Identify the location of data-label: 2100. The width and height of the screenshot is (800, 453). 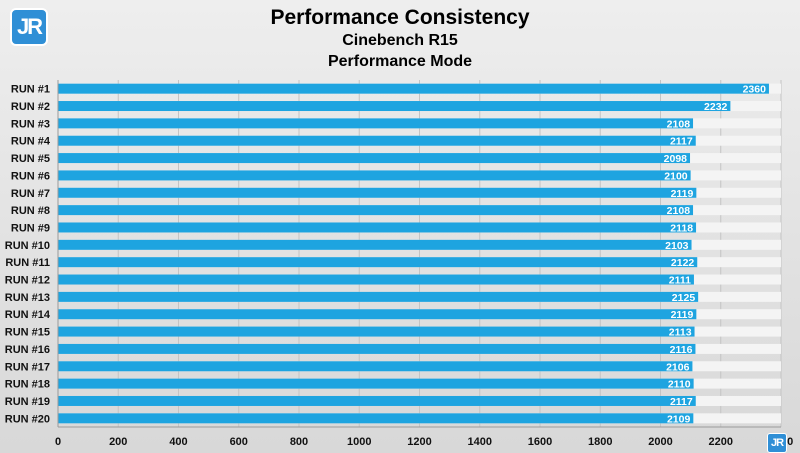
(676, 176).